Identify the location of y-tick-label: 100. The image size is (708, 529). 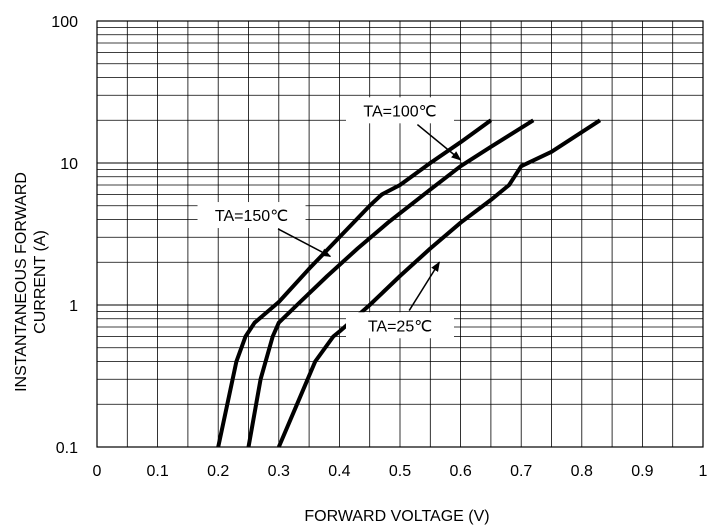
(64, 22).